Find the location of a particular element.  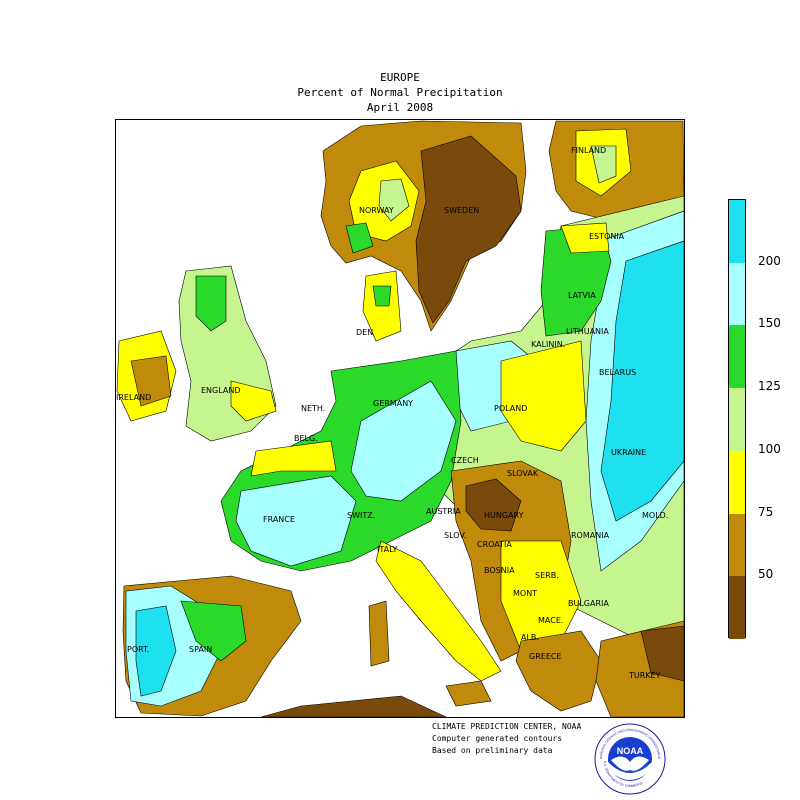

land-poland-dry is located at coordinates (543, 396).